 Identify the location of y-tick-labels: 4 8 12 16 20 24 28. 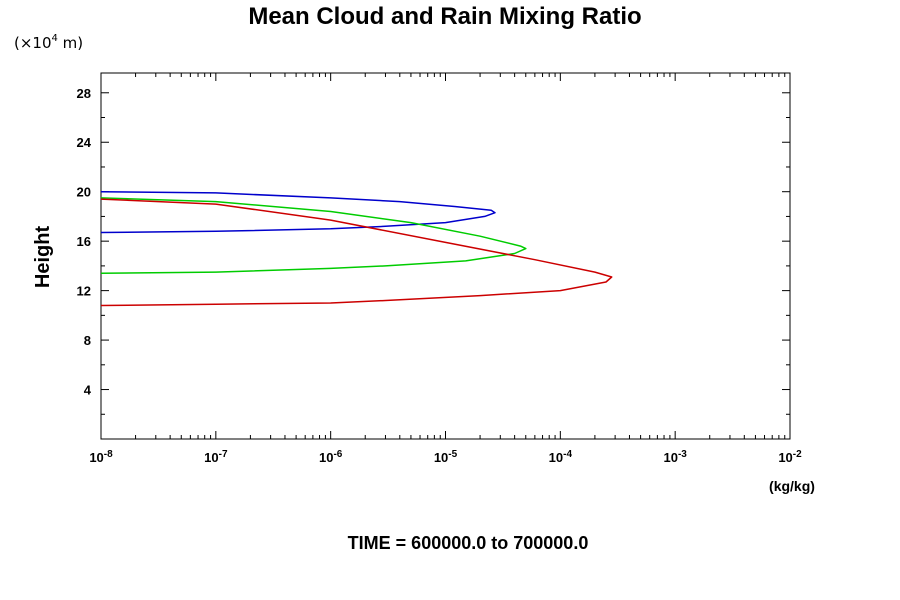
(84, 242).